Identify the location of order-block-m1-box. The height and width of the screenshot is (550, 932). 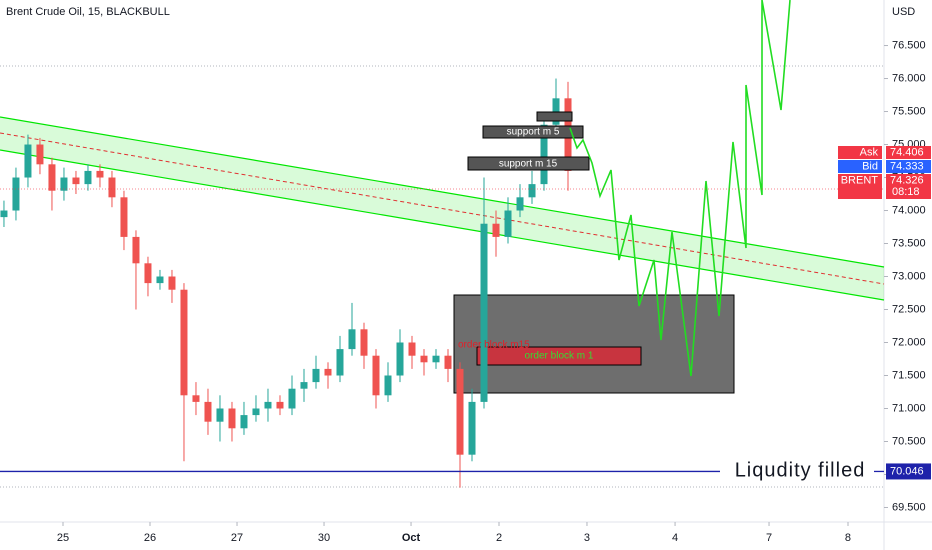
(559, 356).